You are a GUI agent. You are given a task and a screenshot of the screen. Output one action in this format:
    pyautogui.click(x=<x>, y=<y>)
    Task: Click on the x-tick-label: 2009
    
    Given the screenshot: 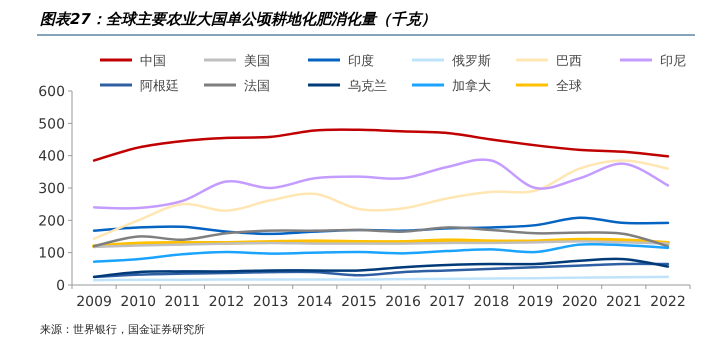 What is the action you would take?
    pyautogui.click(x=94, y=302)
    